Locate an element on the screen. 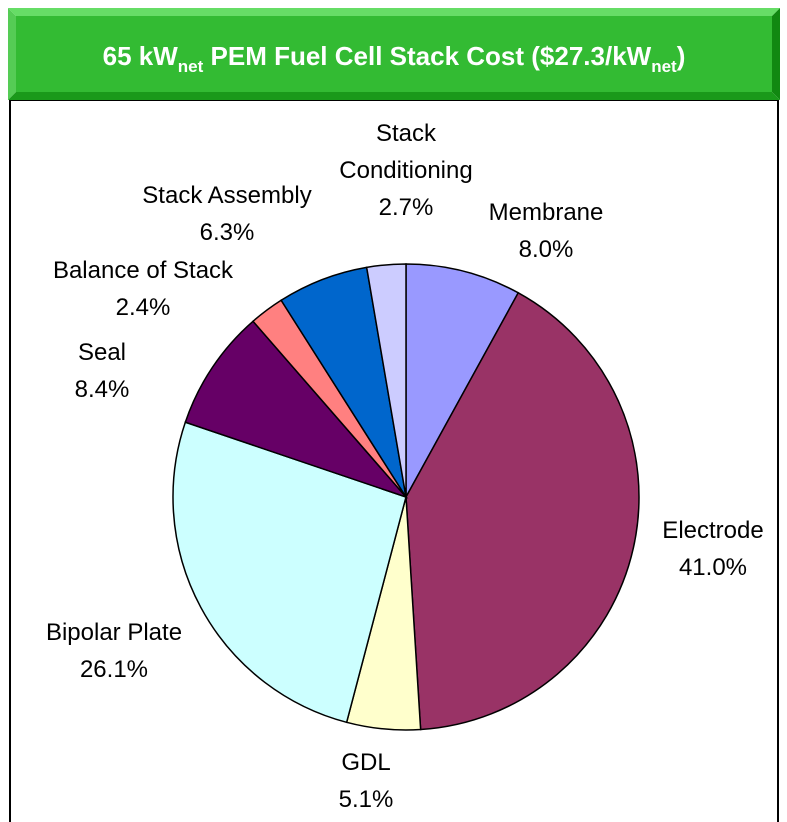 This screenshot has height=822, width=787. value-label: 8.0% is located at coordinates (546, 249).